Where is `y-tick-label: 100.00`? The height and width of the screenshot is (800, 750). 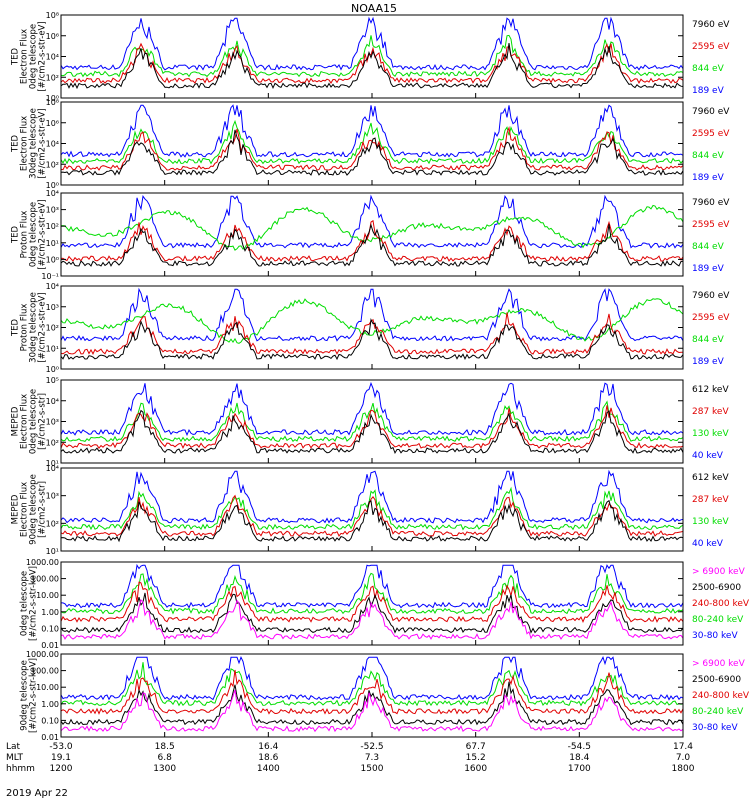
y-tick-label: 100.00 is located at coordinates (45, 579).